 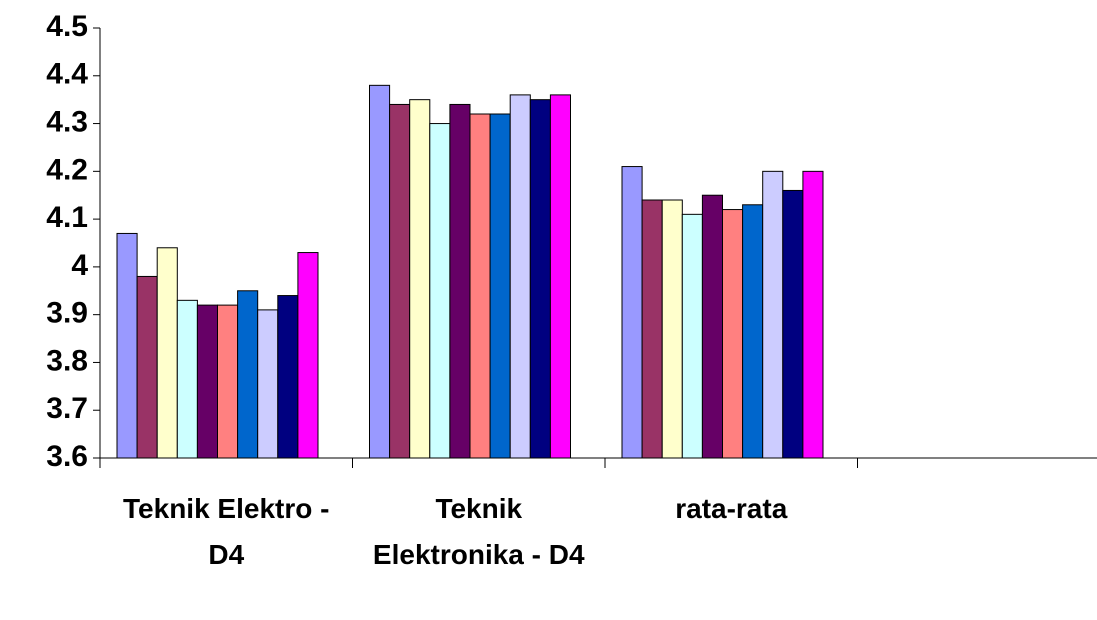 I want to click on x-tick-label: Teknik Elektronika - D4, so click(x=478, y=531).